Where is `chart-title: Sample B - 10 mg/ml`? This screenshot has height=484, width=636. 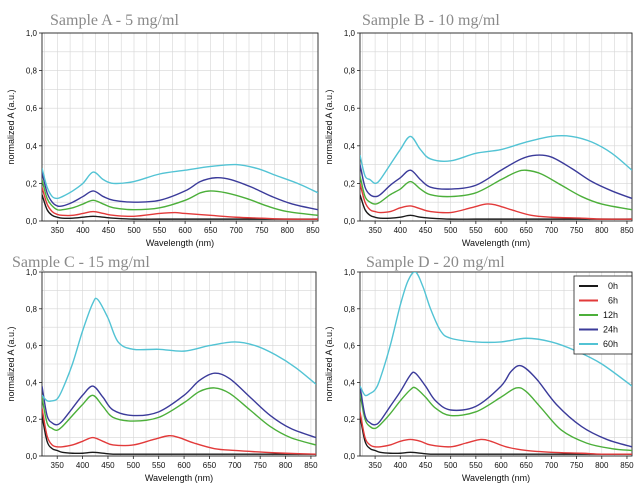 chart-title: Sample B - 10 mg/ml is located at coordinates (431, 20).